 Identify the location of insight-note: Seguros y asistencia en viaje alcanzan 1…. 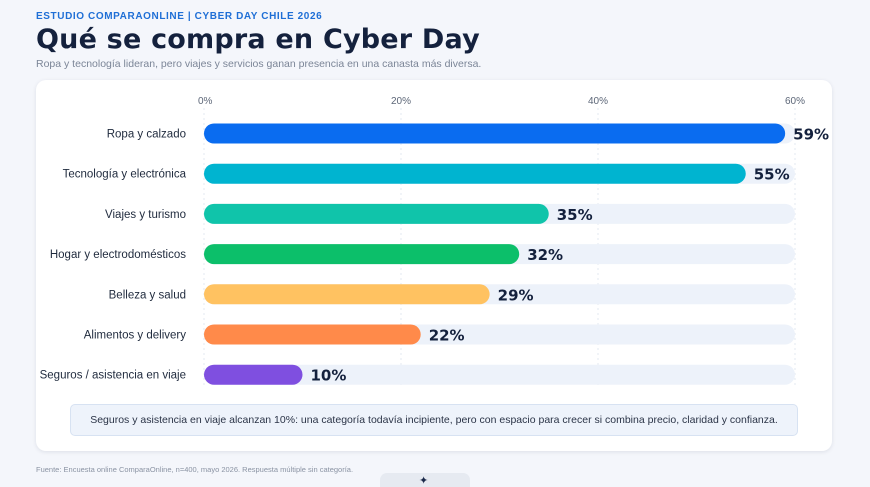
(434, 420).